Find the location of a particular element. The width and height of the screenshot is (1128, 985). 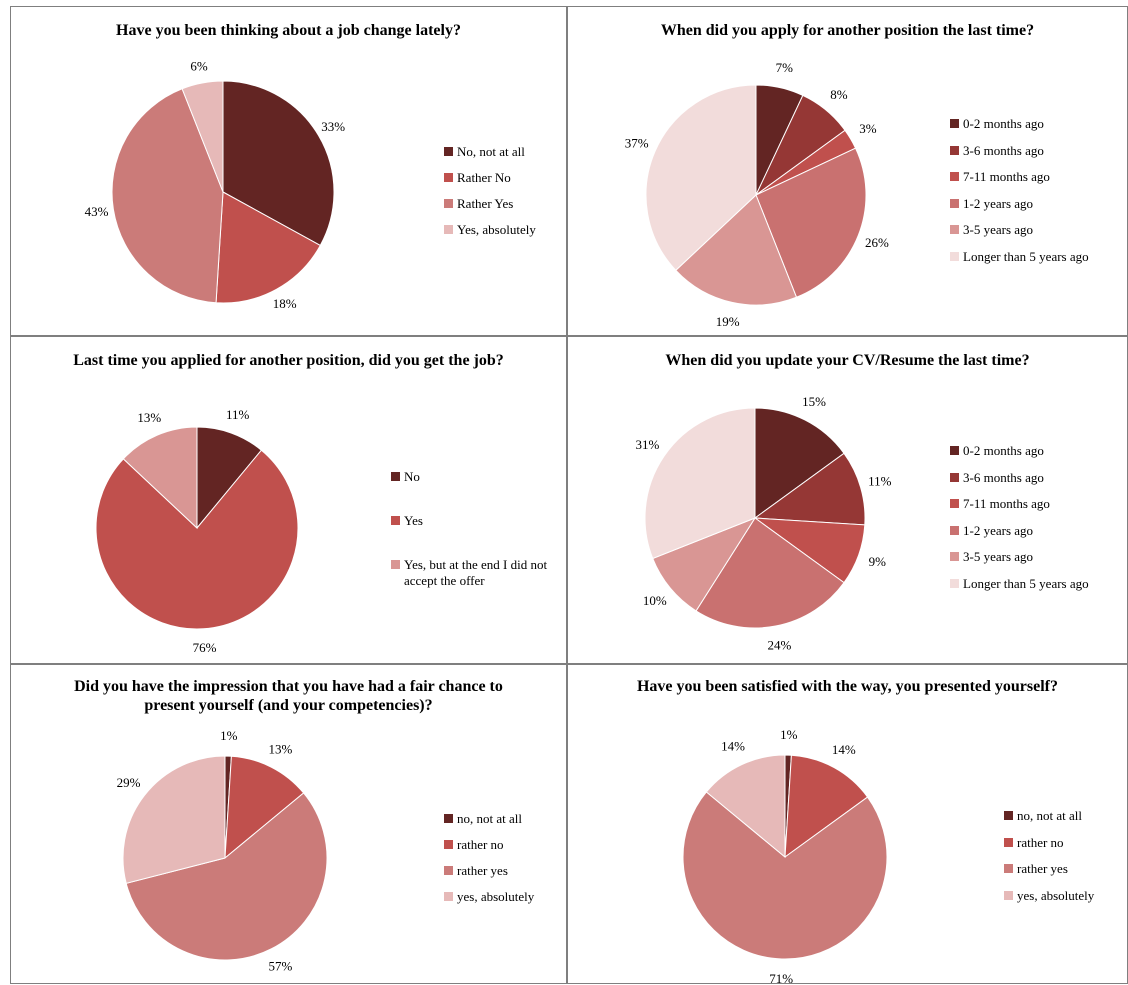

legend-item: No, not at all is located at coordinates (490, 152).